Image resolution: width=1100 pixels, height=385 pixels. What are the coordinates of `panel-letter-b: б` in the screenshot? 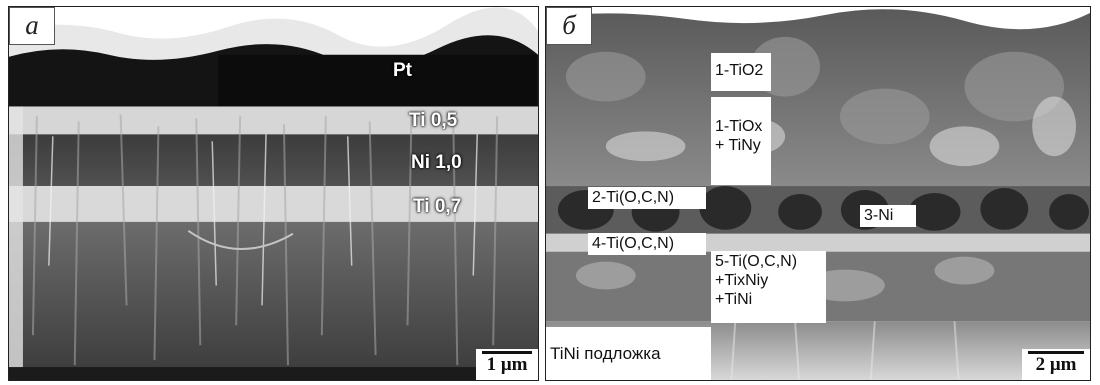 It's located at (569, 26).